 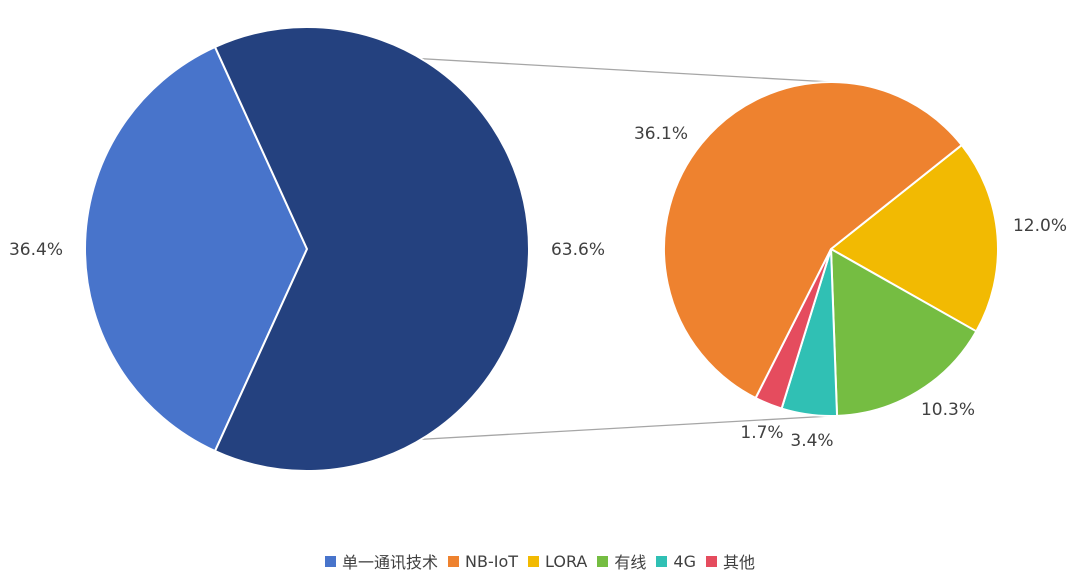 I want to click on secondary-pie-label-lora: 12.0%, so click(x=1040, y=226).